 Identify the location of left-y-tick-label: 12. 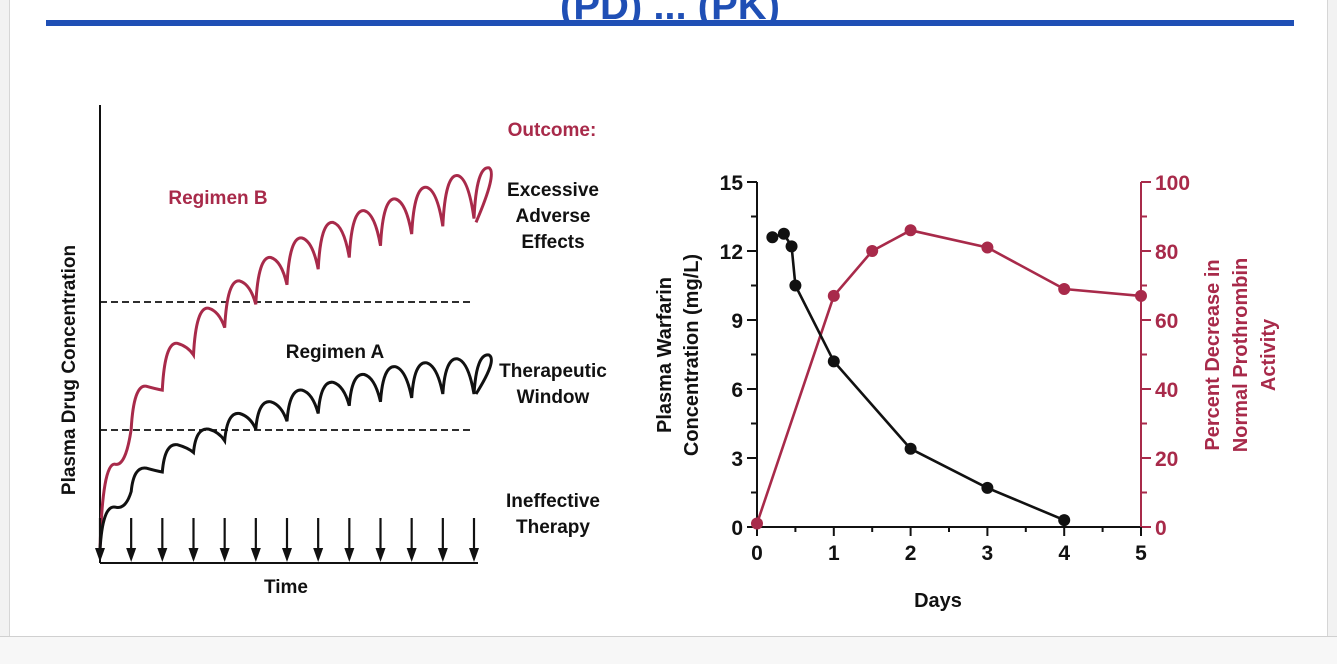
(731, 252).